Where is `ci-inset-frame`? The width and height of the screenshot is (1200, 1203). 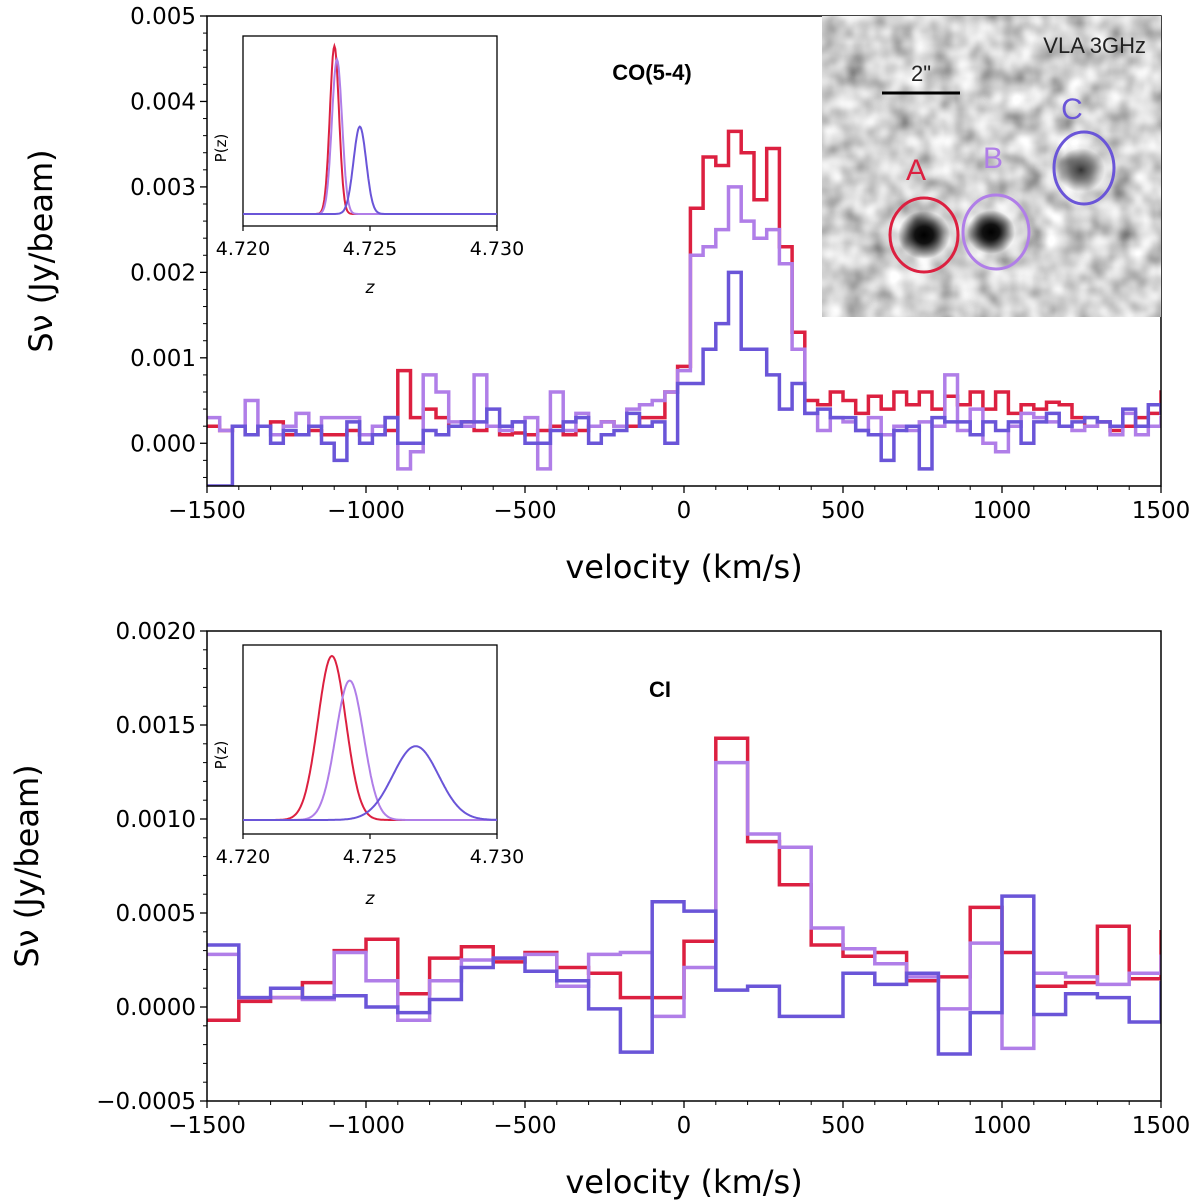
ci-inset-frame is located at coordinates (370, 739).